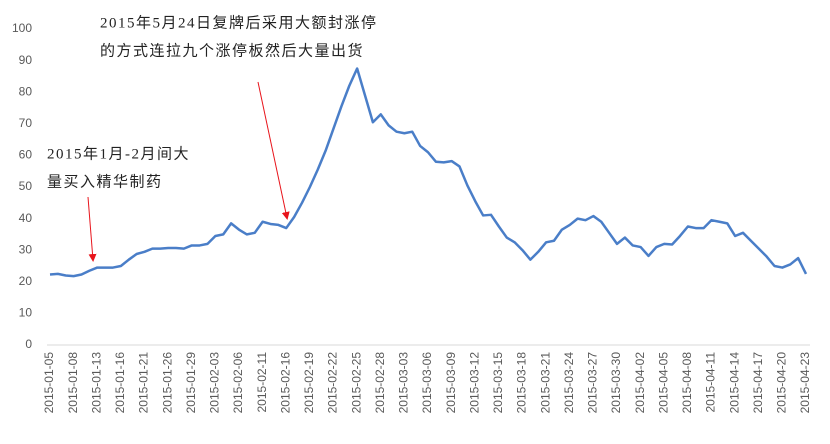  Describe the element at coordinates (26, 218) in the screenshot. I see `y-tick-label: 40` at that location.